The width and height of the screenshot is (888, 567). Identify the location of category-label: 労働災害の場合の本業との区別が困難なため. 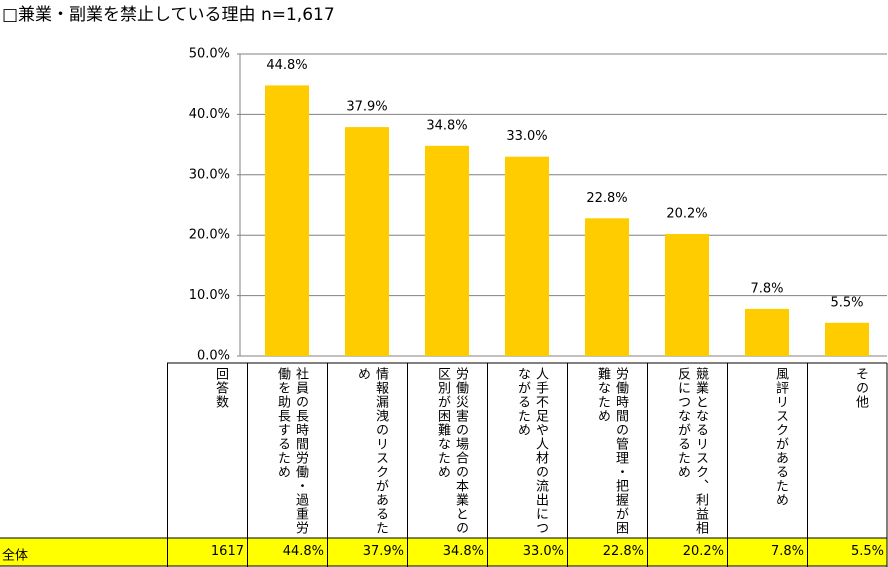
(447, 450).